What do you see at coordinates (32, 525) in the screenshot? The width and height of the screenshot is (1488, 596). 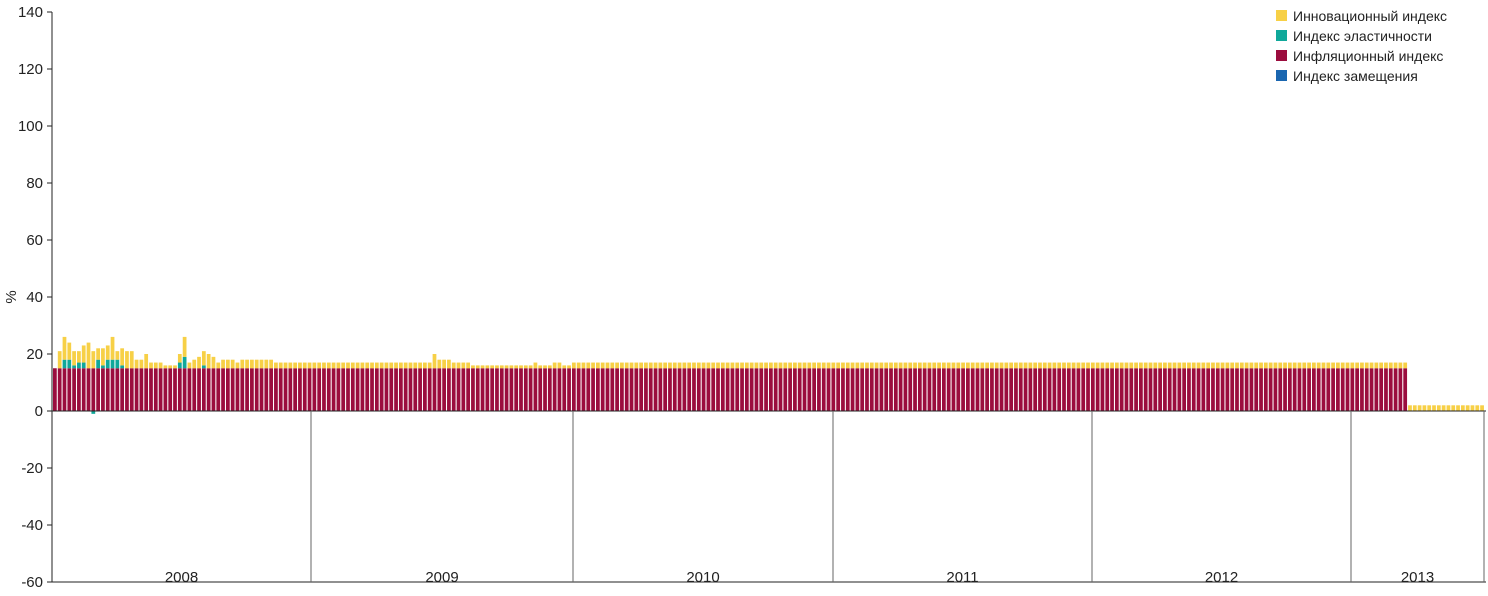 I see `y-tick-label: -40` at bounding box center [32, 525].